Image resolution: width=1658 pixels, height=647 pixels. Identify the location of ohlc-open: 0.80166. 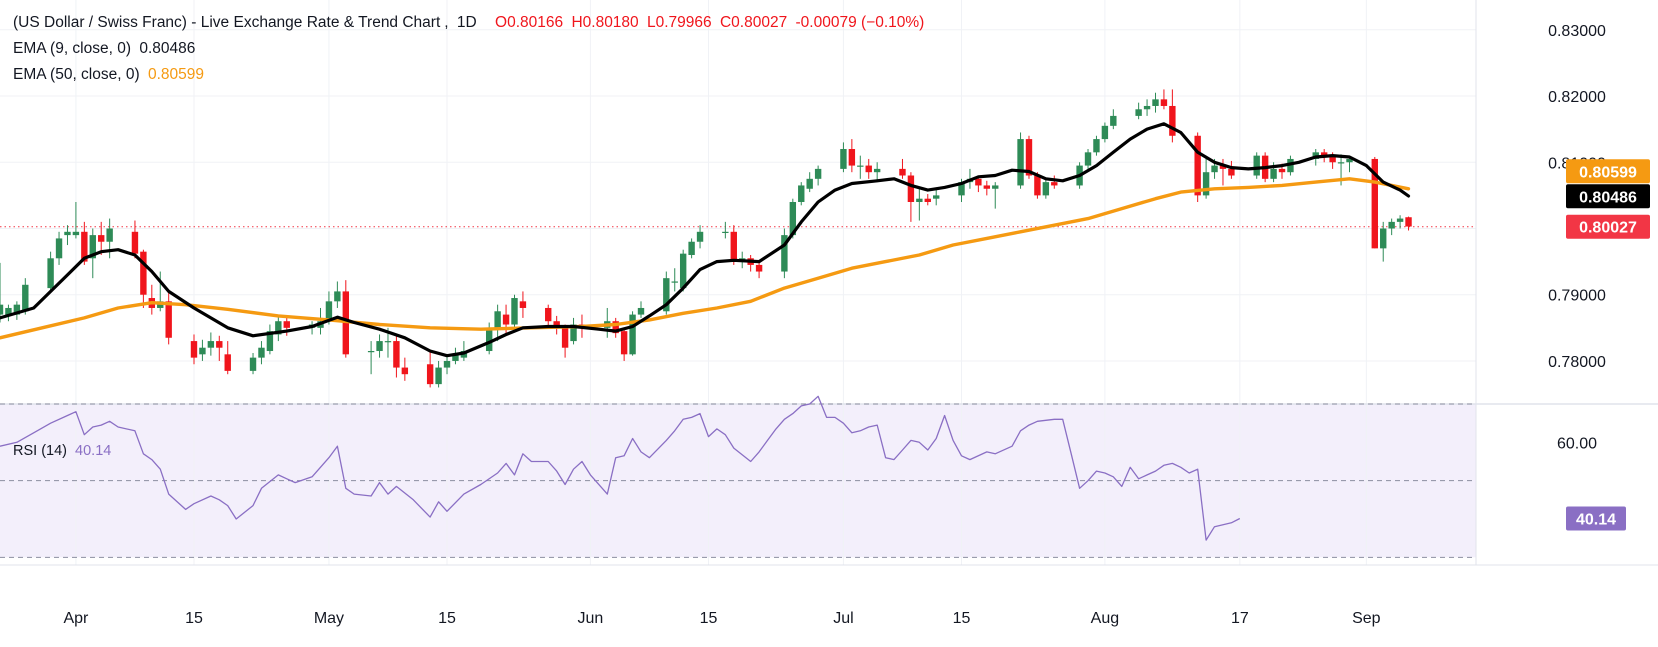
(535, 22).